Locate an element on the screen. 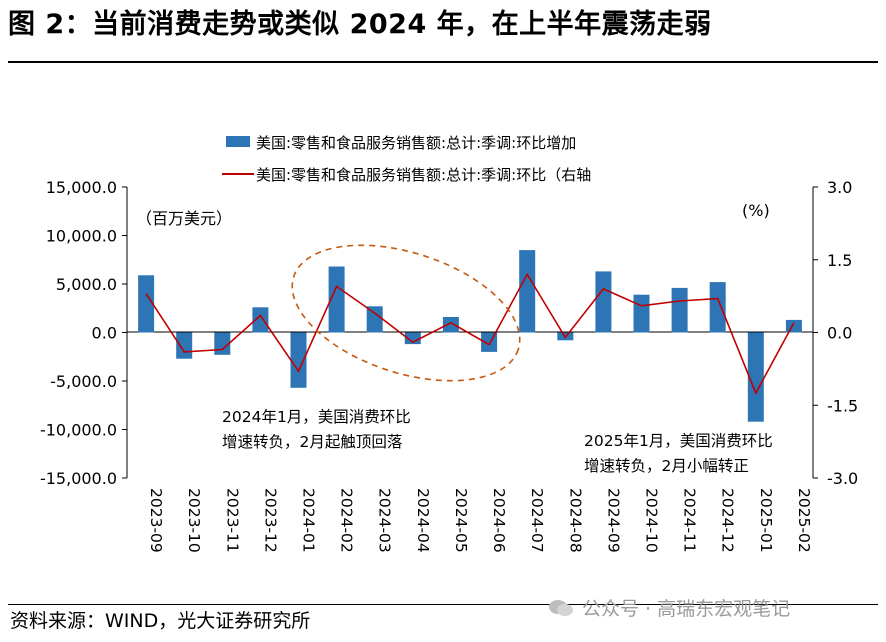 Image resolution: width=886 pixels, height=642 pixels. watermark-text: 公众号 · 高瑞东宏观笔记 is located at coordinates (686, 609).